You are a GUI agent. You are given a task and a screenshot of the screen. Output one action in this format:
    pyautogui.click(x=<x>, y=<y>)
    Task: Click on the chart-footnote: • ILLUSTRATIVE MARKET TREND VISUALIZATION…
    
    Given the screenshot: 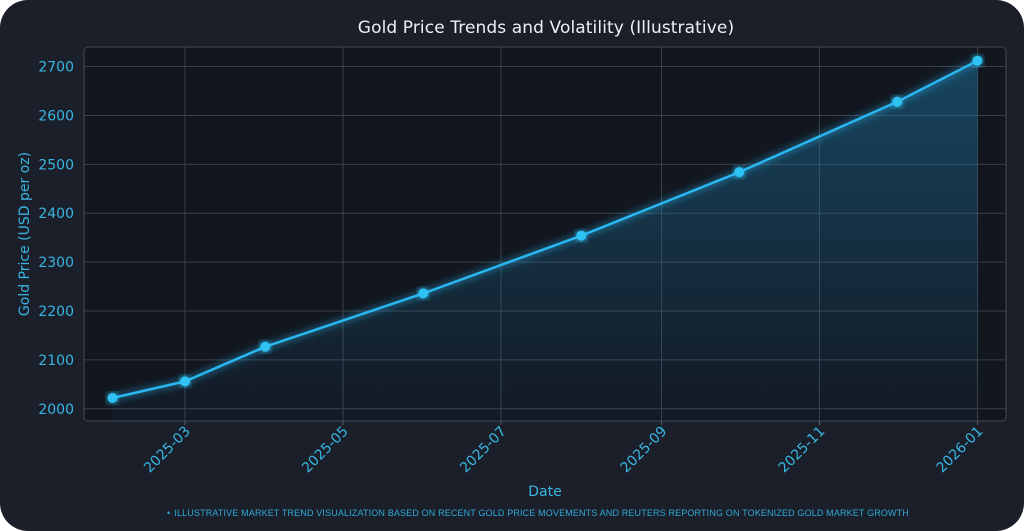 What is the action you would take?
    pyautogui.click(x=512, y=513)
    